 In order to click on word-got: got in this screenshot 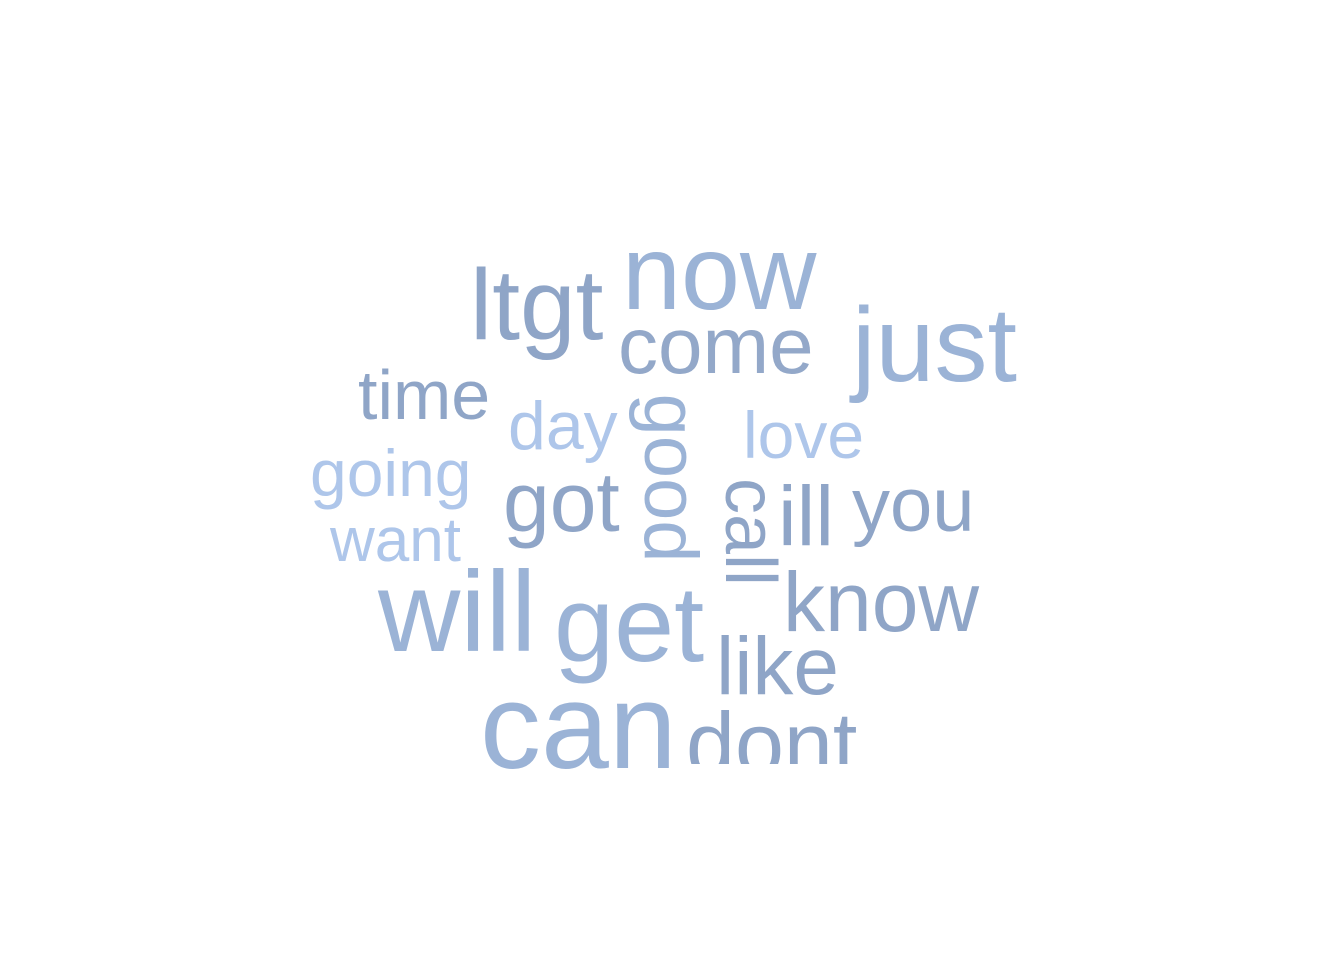, I will do `click(561, 502)`.